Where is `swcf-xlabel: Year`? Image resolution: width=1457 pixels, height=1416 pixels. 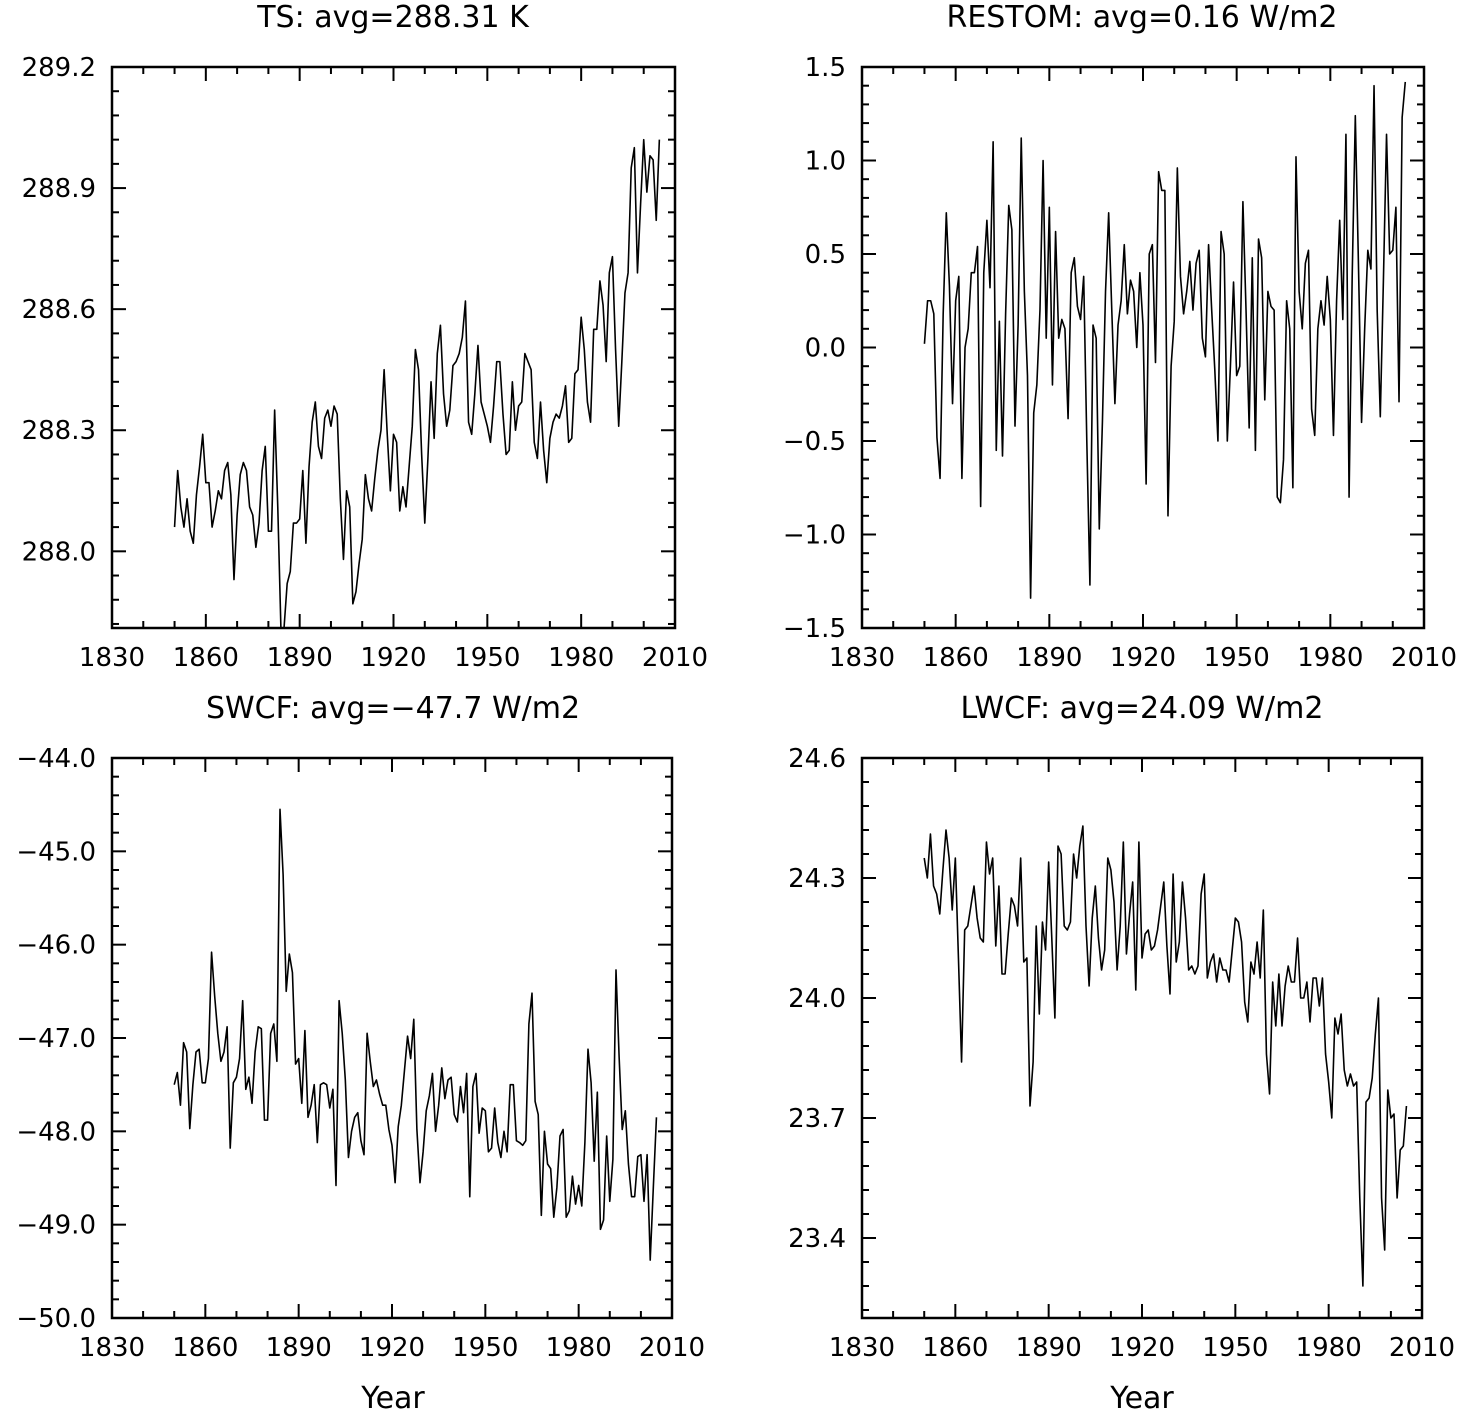
swcf-xlabel: Year is located at coordinates (392, 1398).